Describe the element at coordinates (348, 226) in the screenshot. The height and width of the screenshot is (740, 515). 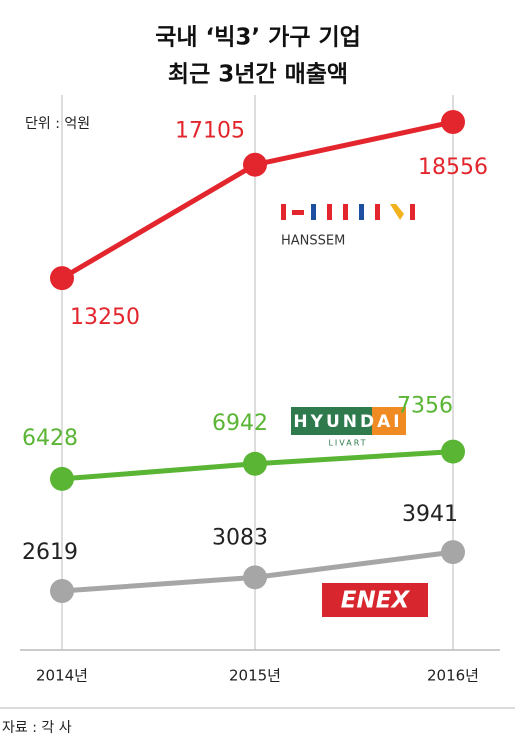
I see `hanssem-logo: HANSSEM` at that location.